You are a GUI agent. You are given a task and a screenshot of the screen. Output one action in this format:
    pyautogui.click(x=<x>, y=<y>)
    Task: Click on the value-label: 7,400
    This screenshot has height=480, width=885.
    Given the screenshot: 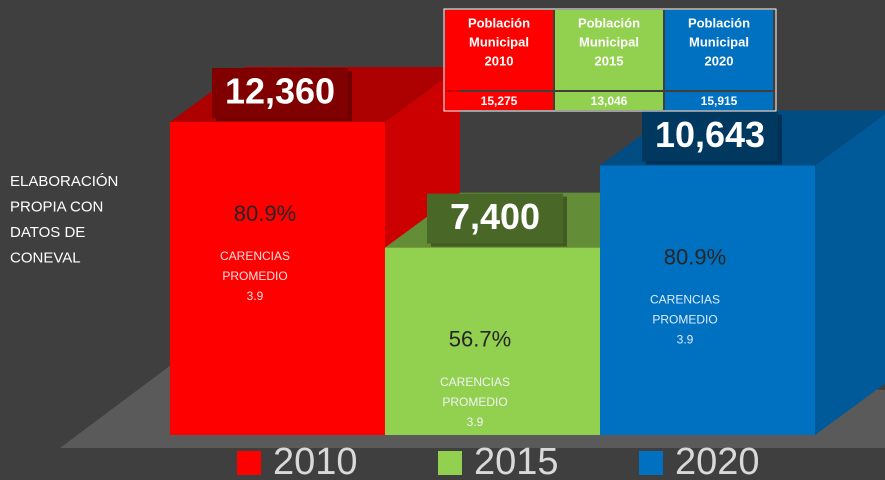 What is the action you would take?
    pyautogui.click(x=495, y=216)
    